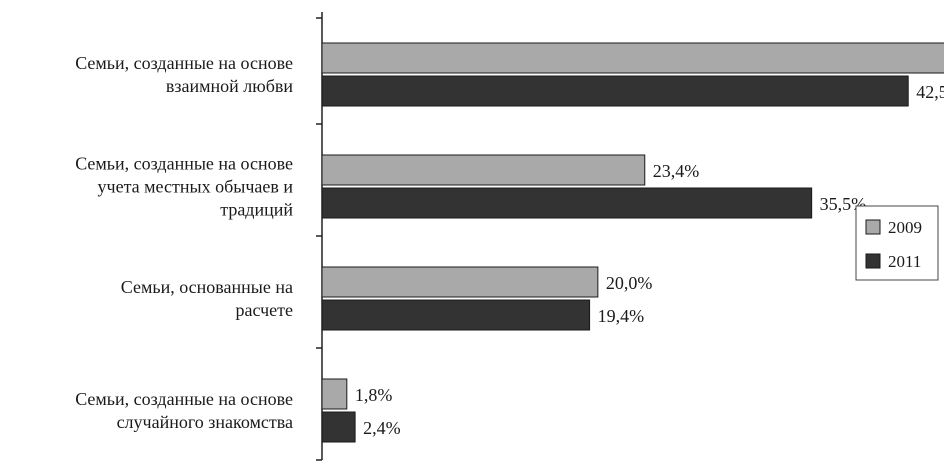 The height and width of the screenshot is (464, 944). What do you see at coordinates (207, 298) in the screenshot?
I see `category-label: Семьи, основанные на расчете` at bounding box center [207, 298].